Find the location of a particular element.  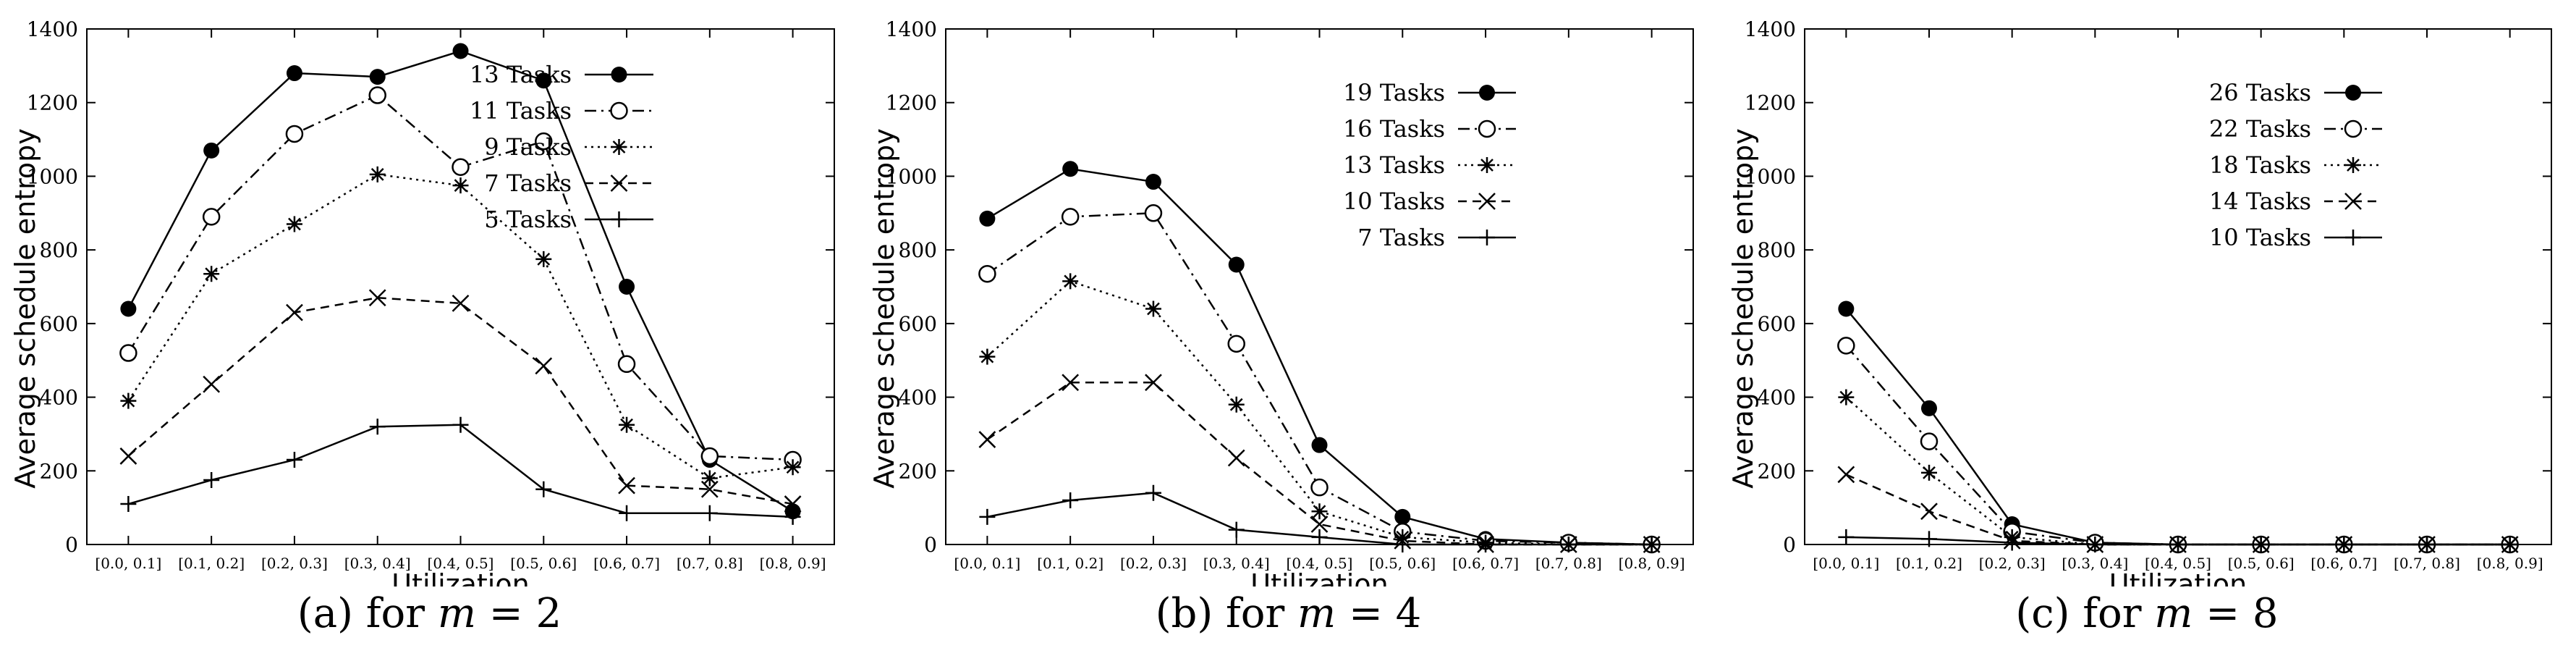

caption-prefix: (a) for is located at coordinates (367, 613).